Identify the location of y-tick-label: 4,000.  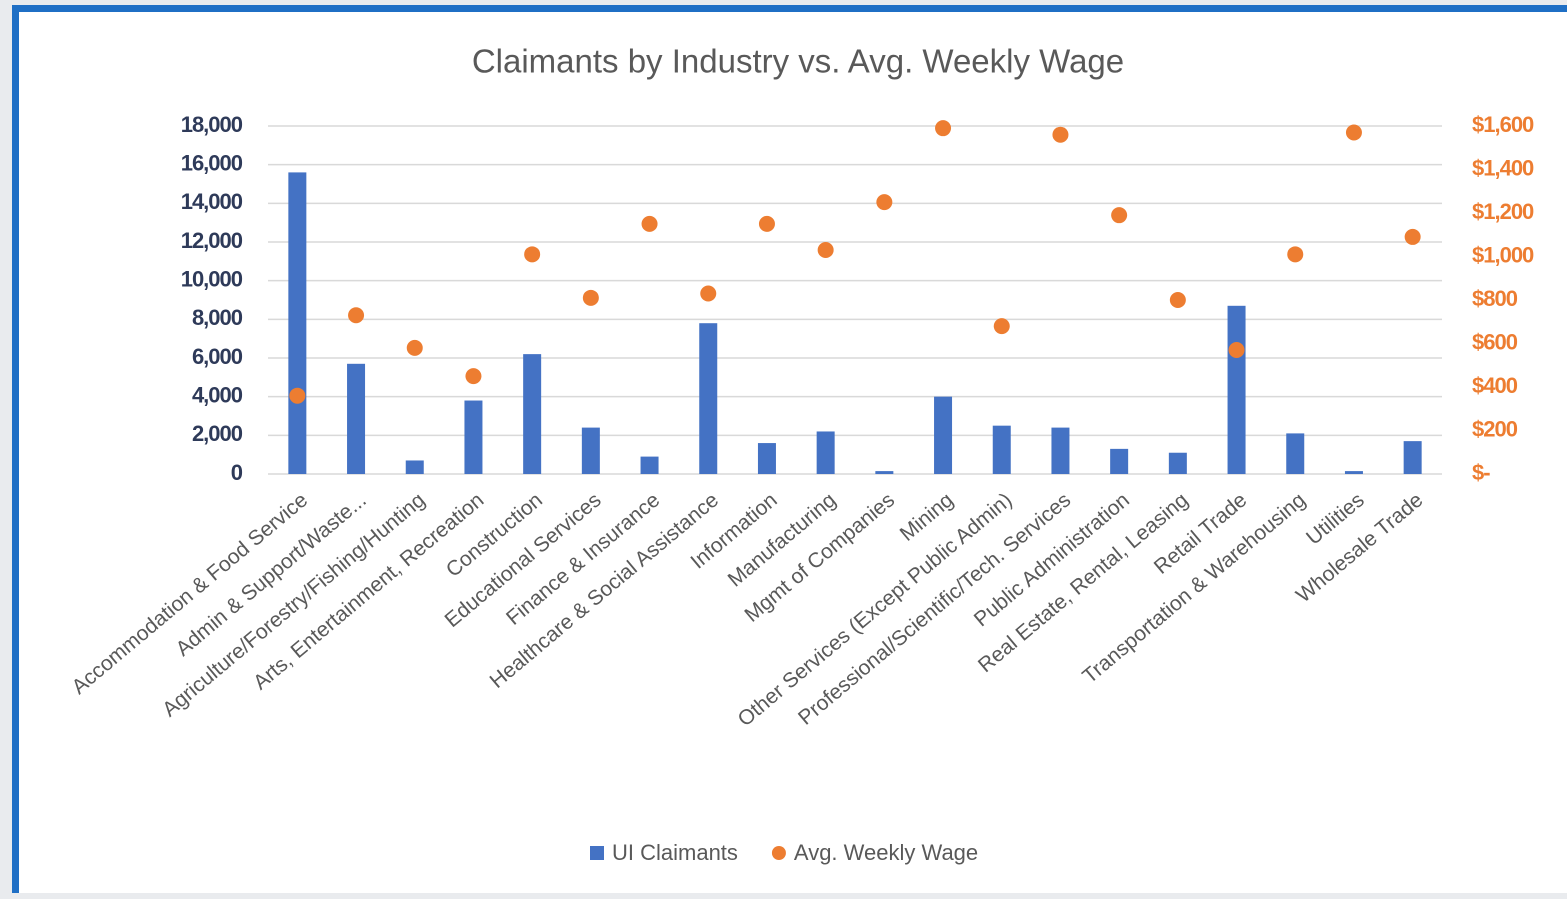
(217, 394).